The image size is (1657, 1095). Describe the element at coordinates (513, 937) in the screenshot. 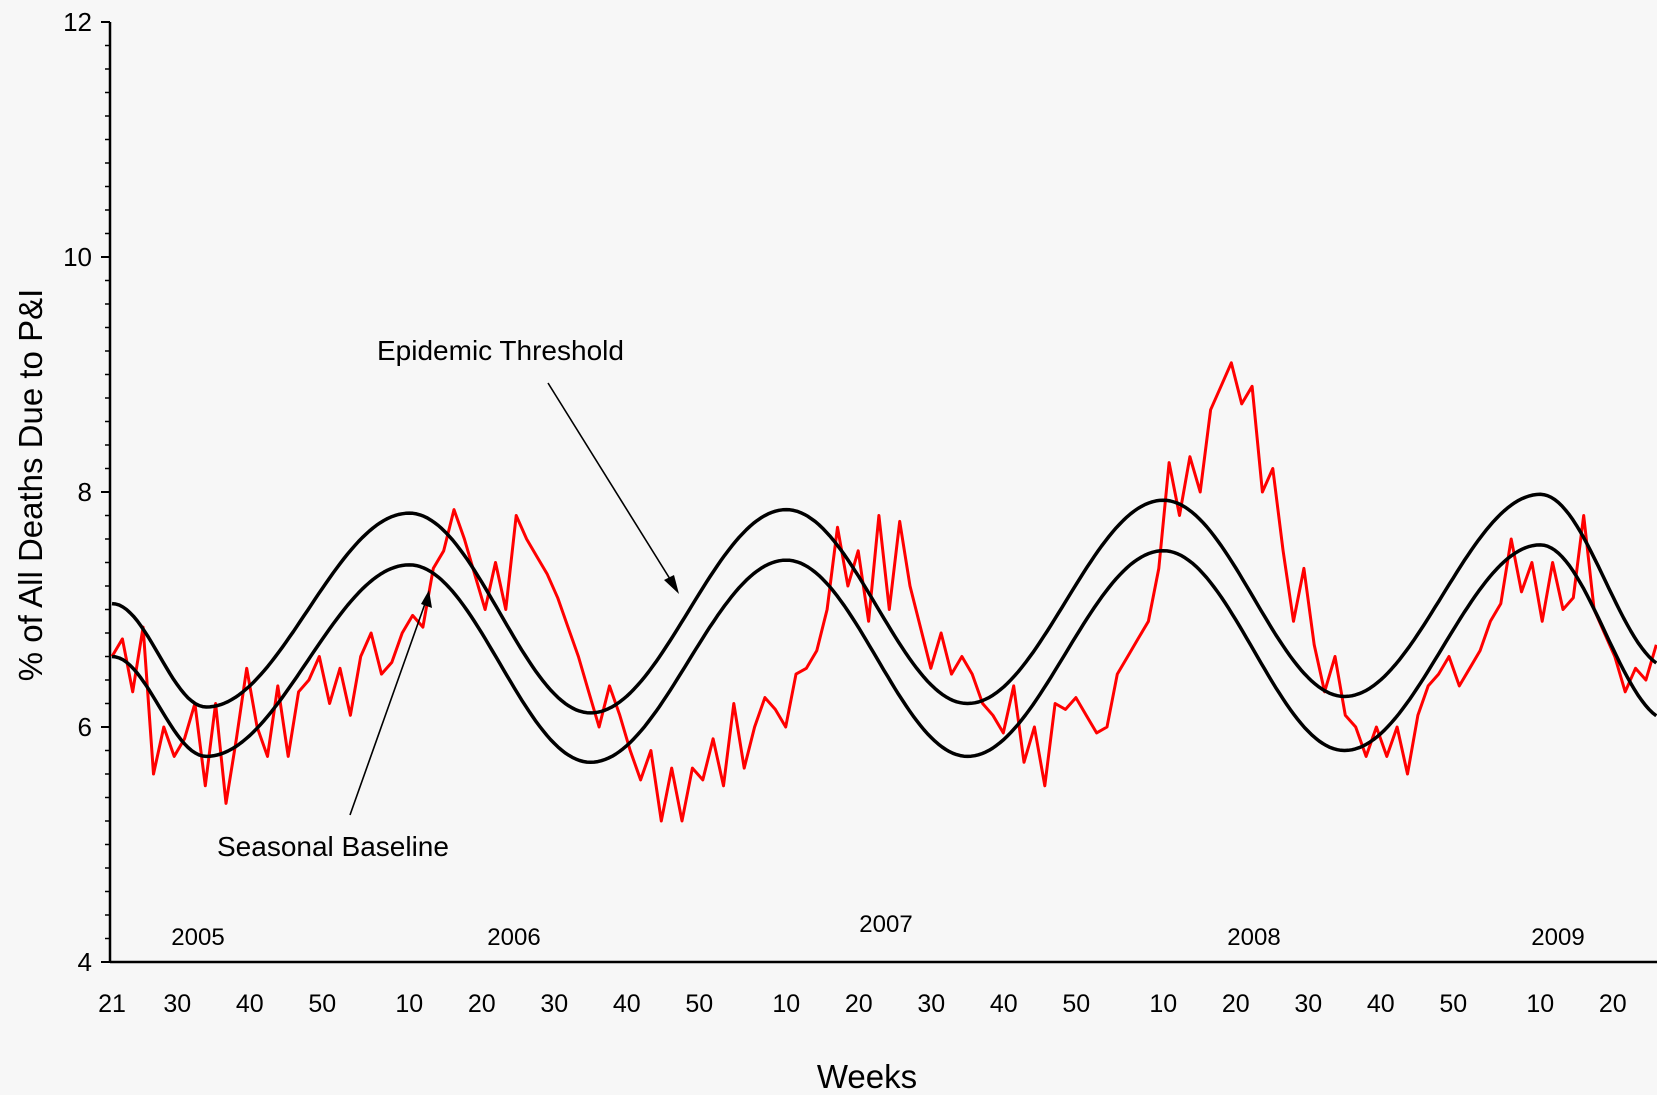

I see `year-label: 2006` at that location.